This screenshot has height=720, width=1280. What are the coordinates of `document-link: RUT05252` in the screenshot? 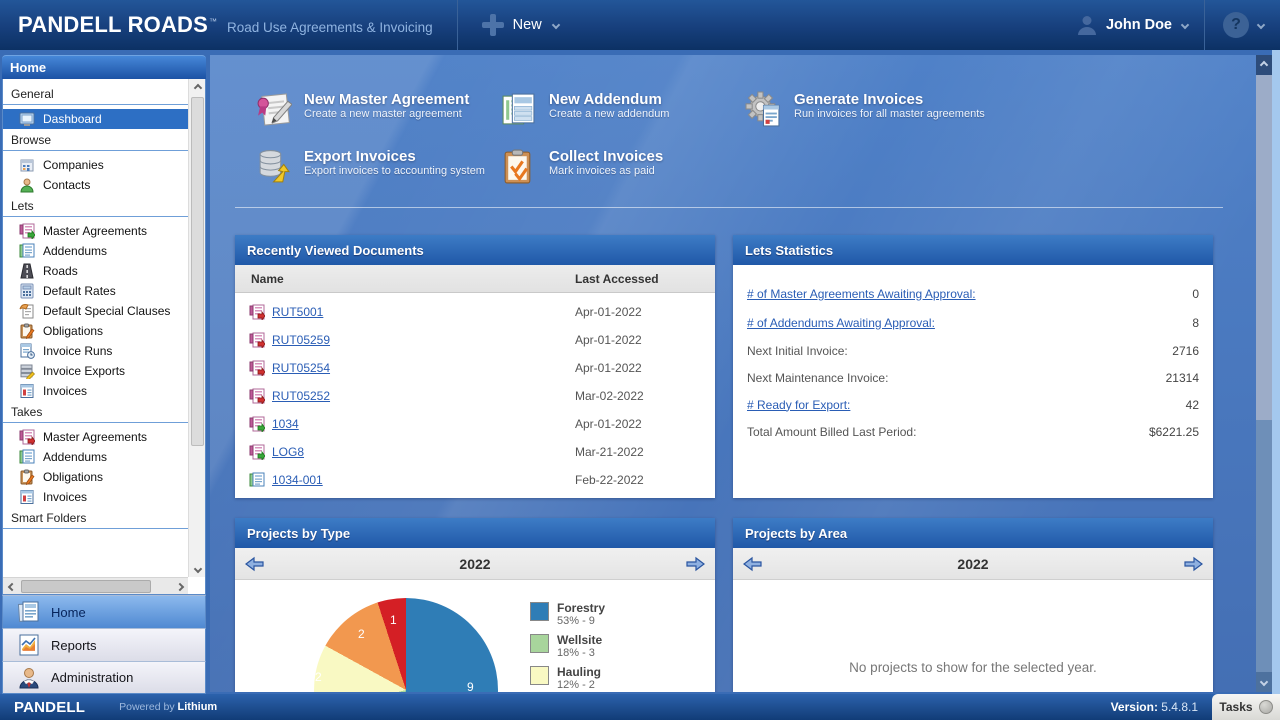 It's located at (301, 396).